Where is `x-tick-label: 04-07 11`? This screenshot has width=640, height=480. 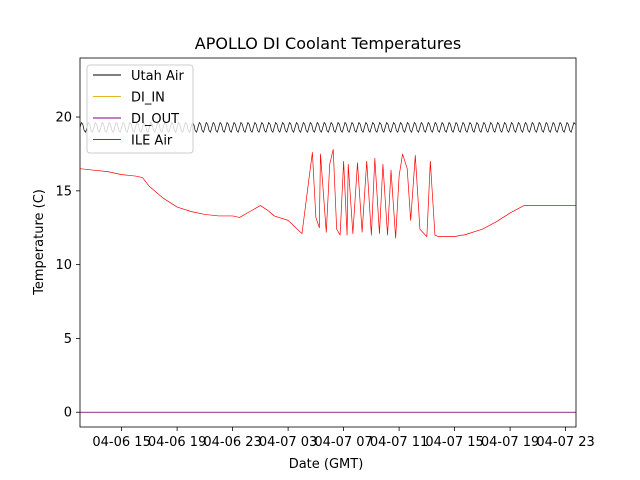 x-tick-label: 04-07 11 is located at coordinates (399, 442).